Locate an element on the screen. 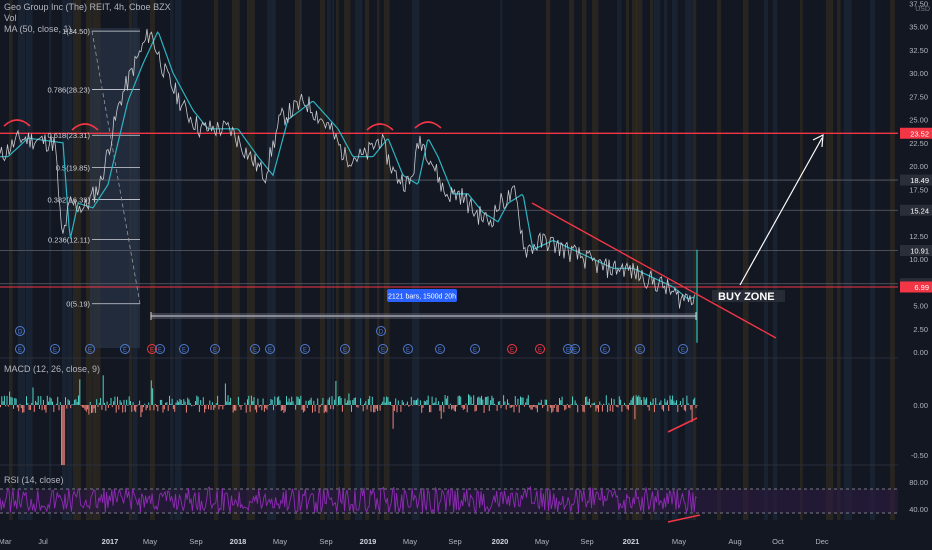  rsi-legend: RSI (14, close) is located at coordinates (34, 480).